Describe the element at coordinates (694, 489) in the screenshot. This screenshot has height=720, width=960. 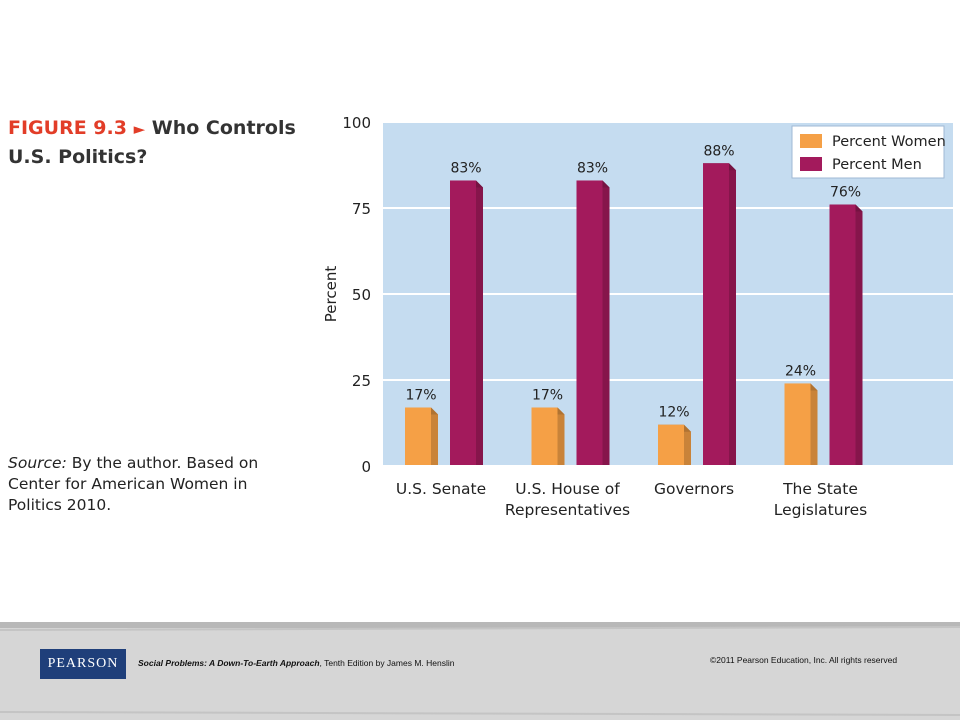
I see `x-tick-label: Governors` at that location.